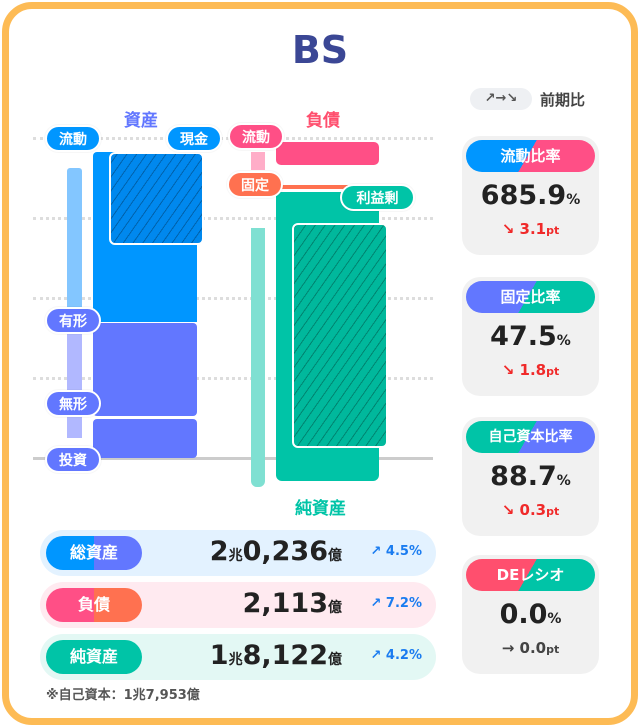  I want to click on summary-label: 総資産, so click(94, 553).